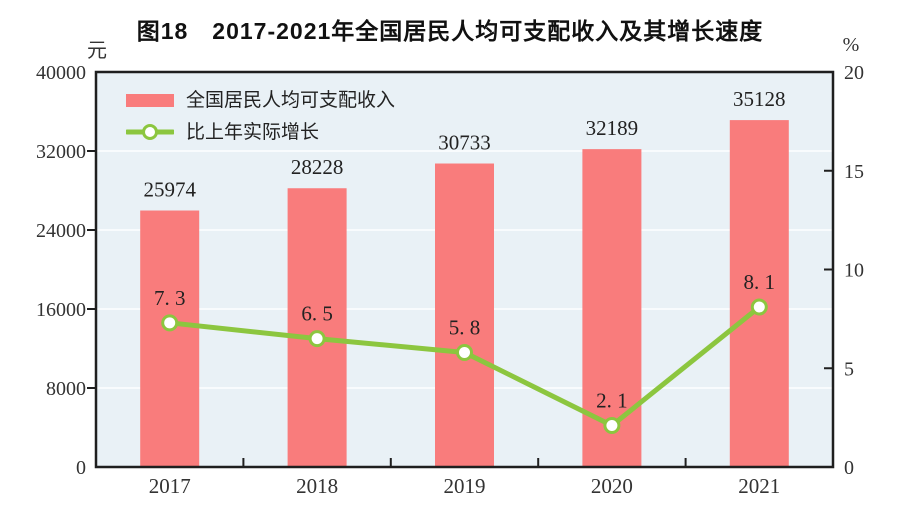  What do you see at coordinates (169, 190) in the screenshot?
I see `bar-value-label-2017: 25974` at bounding box center [169, 190].